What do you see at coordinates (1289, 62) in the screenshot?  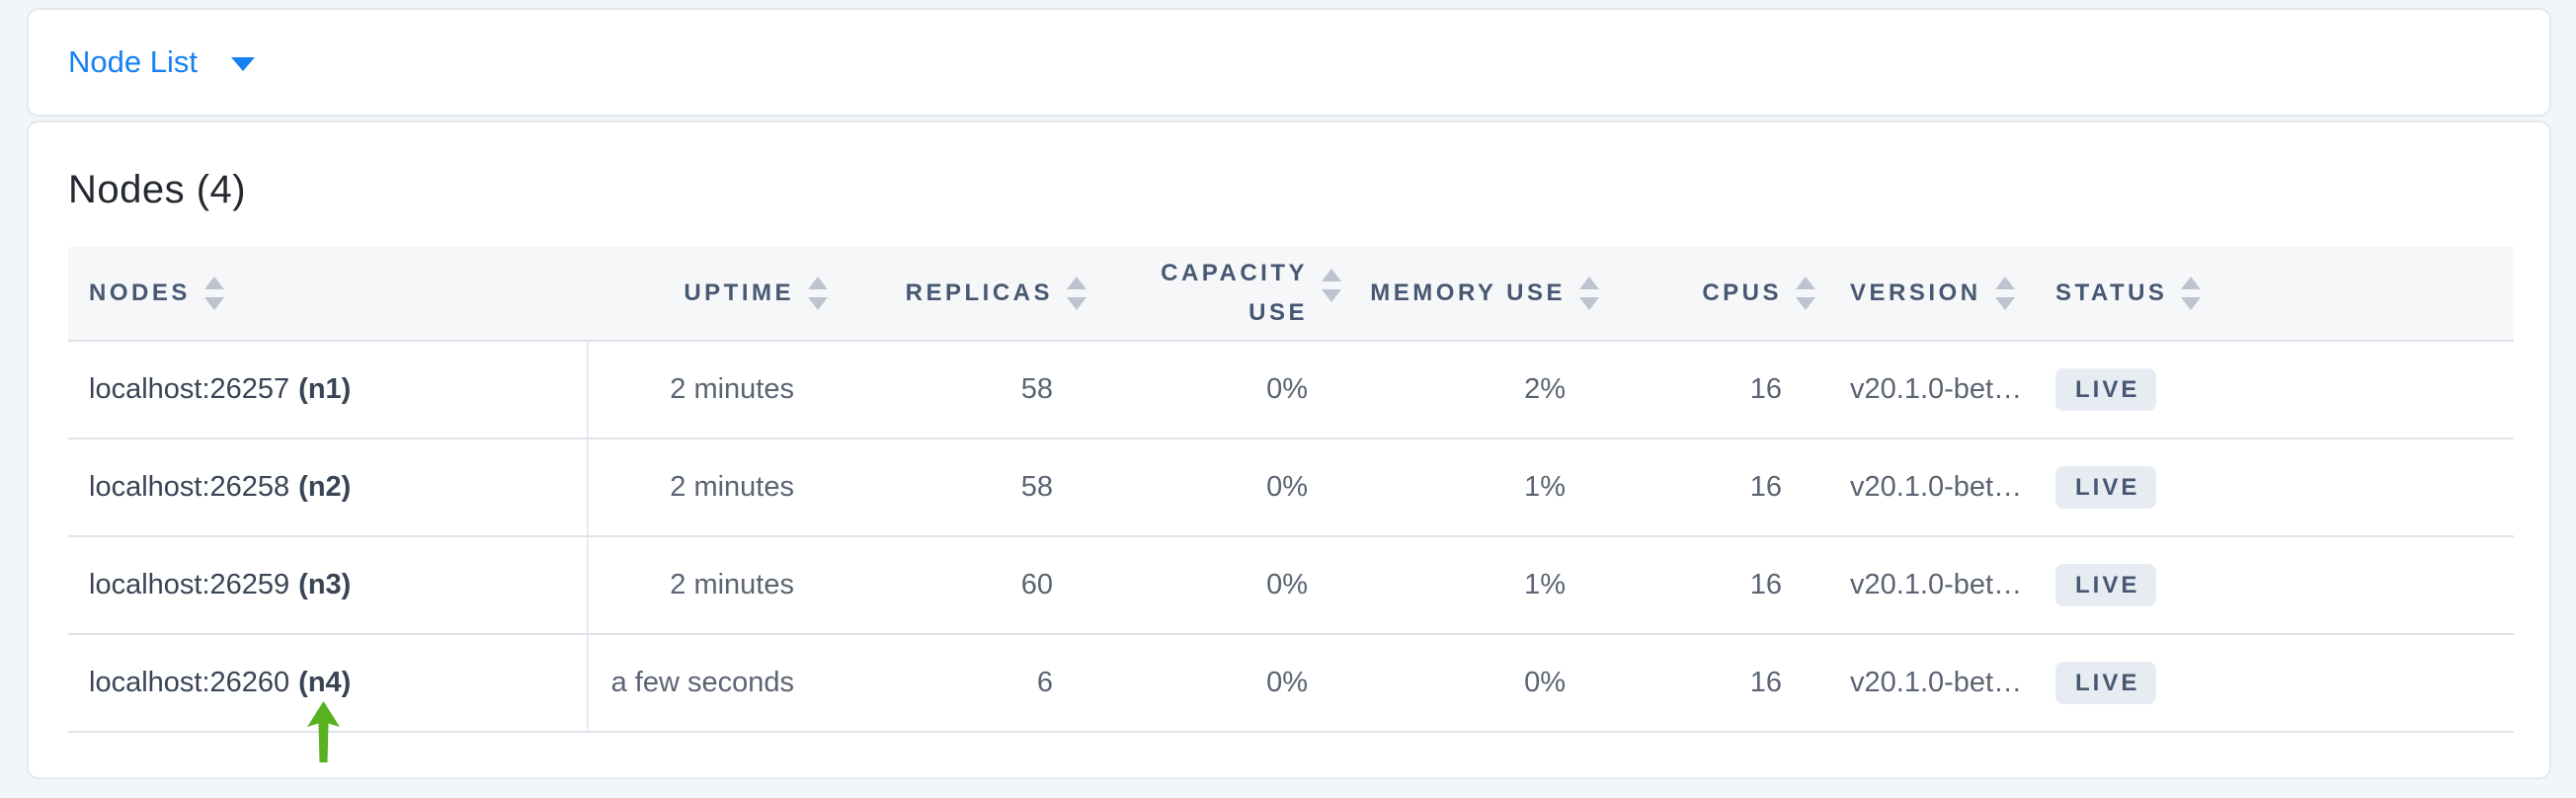 I see `view-selector-bar: Node List` at bounding box center [1289, 62].